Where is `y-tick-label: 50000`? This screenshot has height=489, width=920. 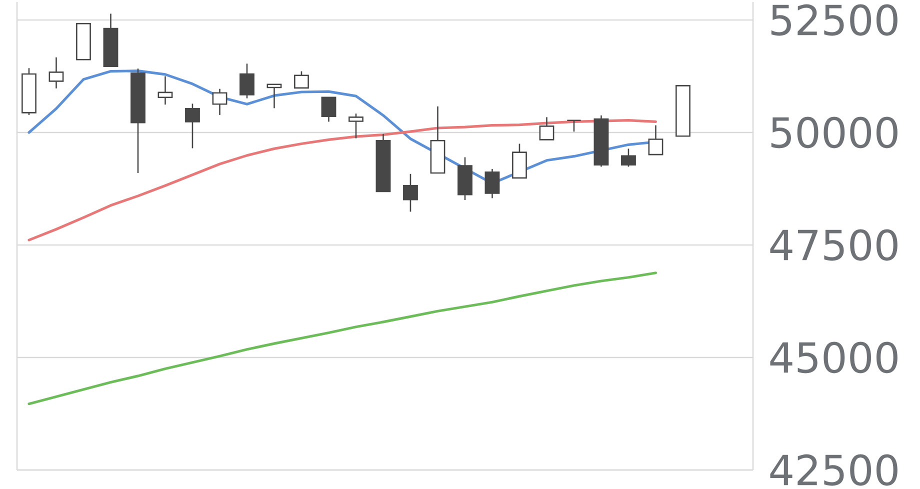 y-tick-label: 50000 is located at coordinates (834, 132).